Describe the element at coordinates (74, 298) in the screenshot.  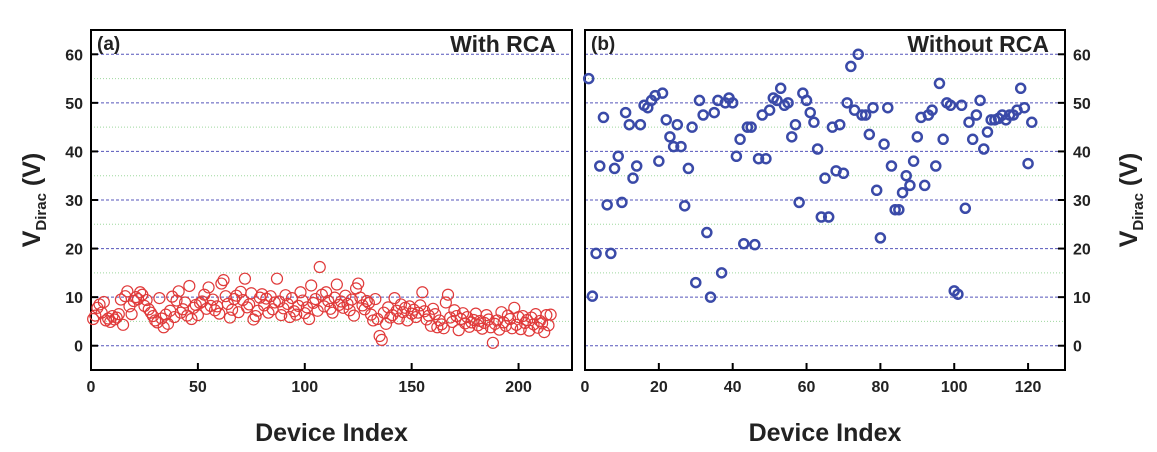
I see `y-tick-label: 10` at that location.